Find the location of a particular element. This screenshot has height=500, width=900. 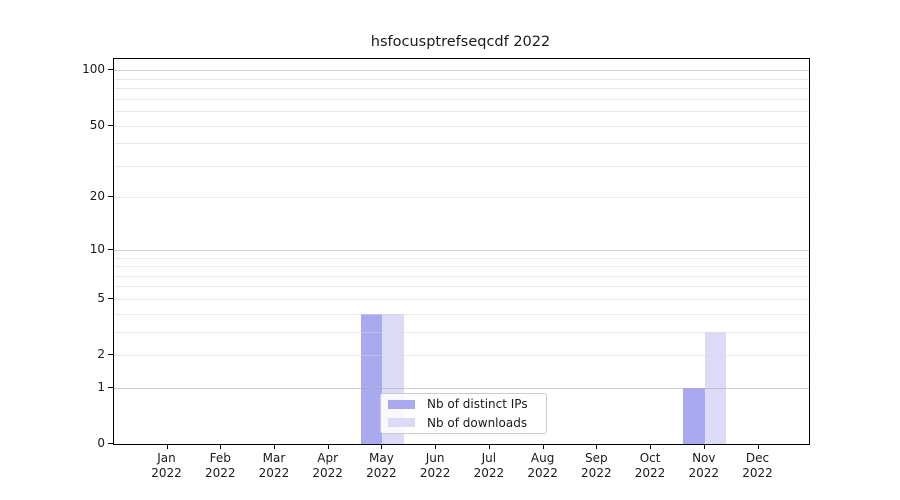

legend-swatch-downloads-icon is located at coordinates (401, 423).